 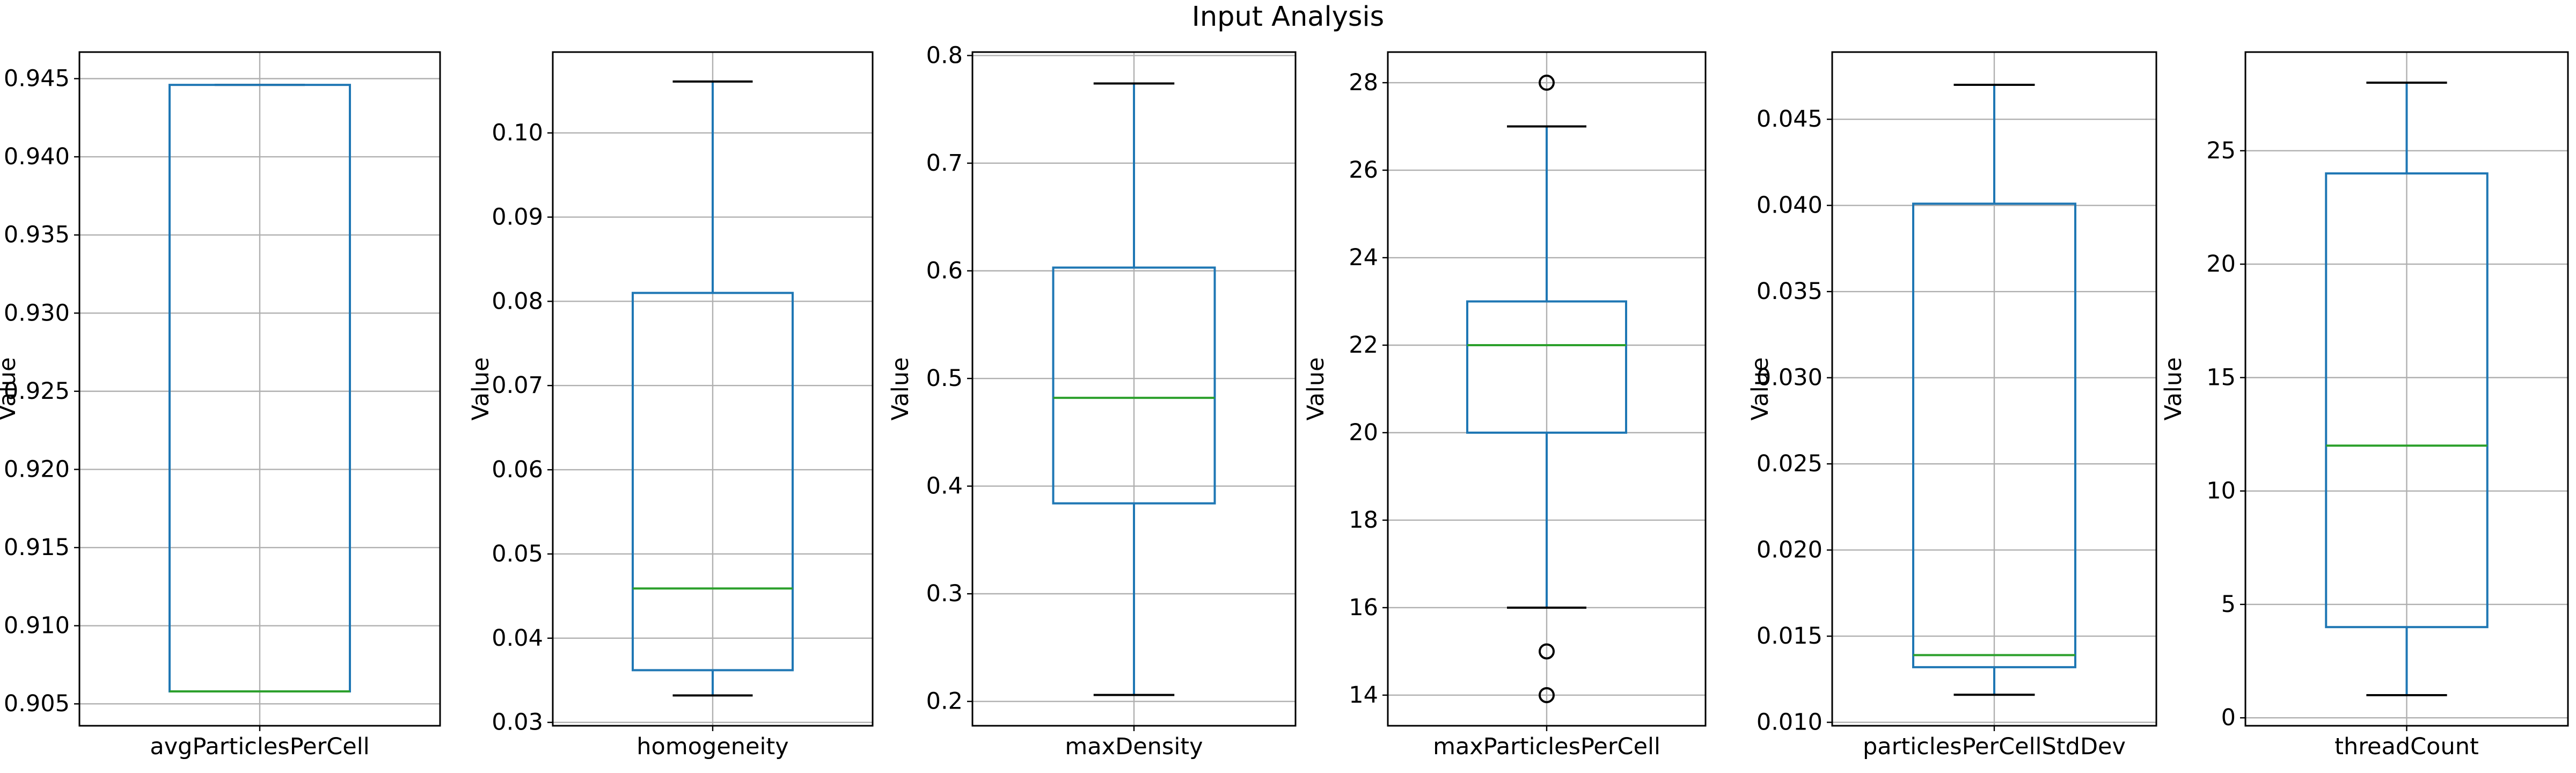 What do you see at coordinates (712, 746) in the screenshot?
I see `x-tick-label: homogeneity` at bounding box center [712, 746].